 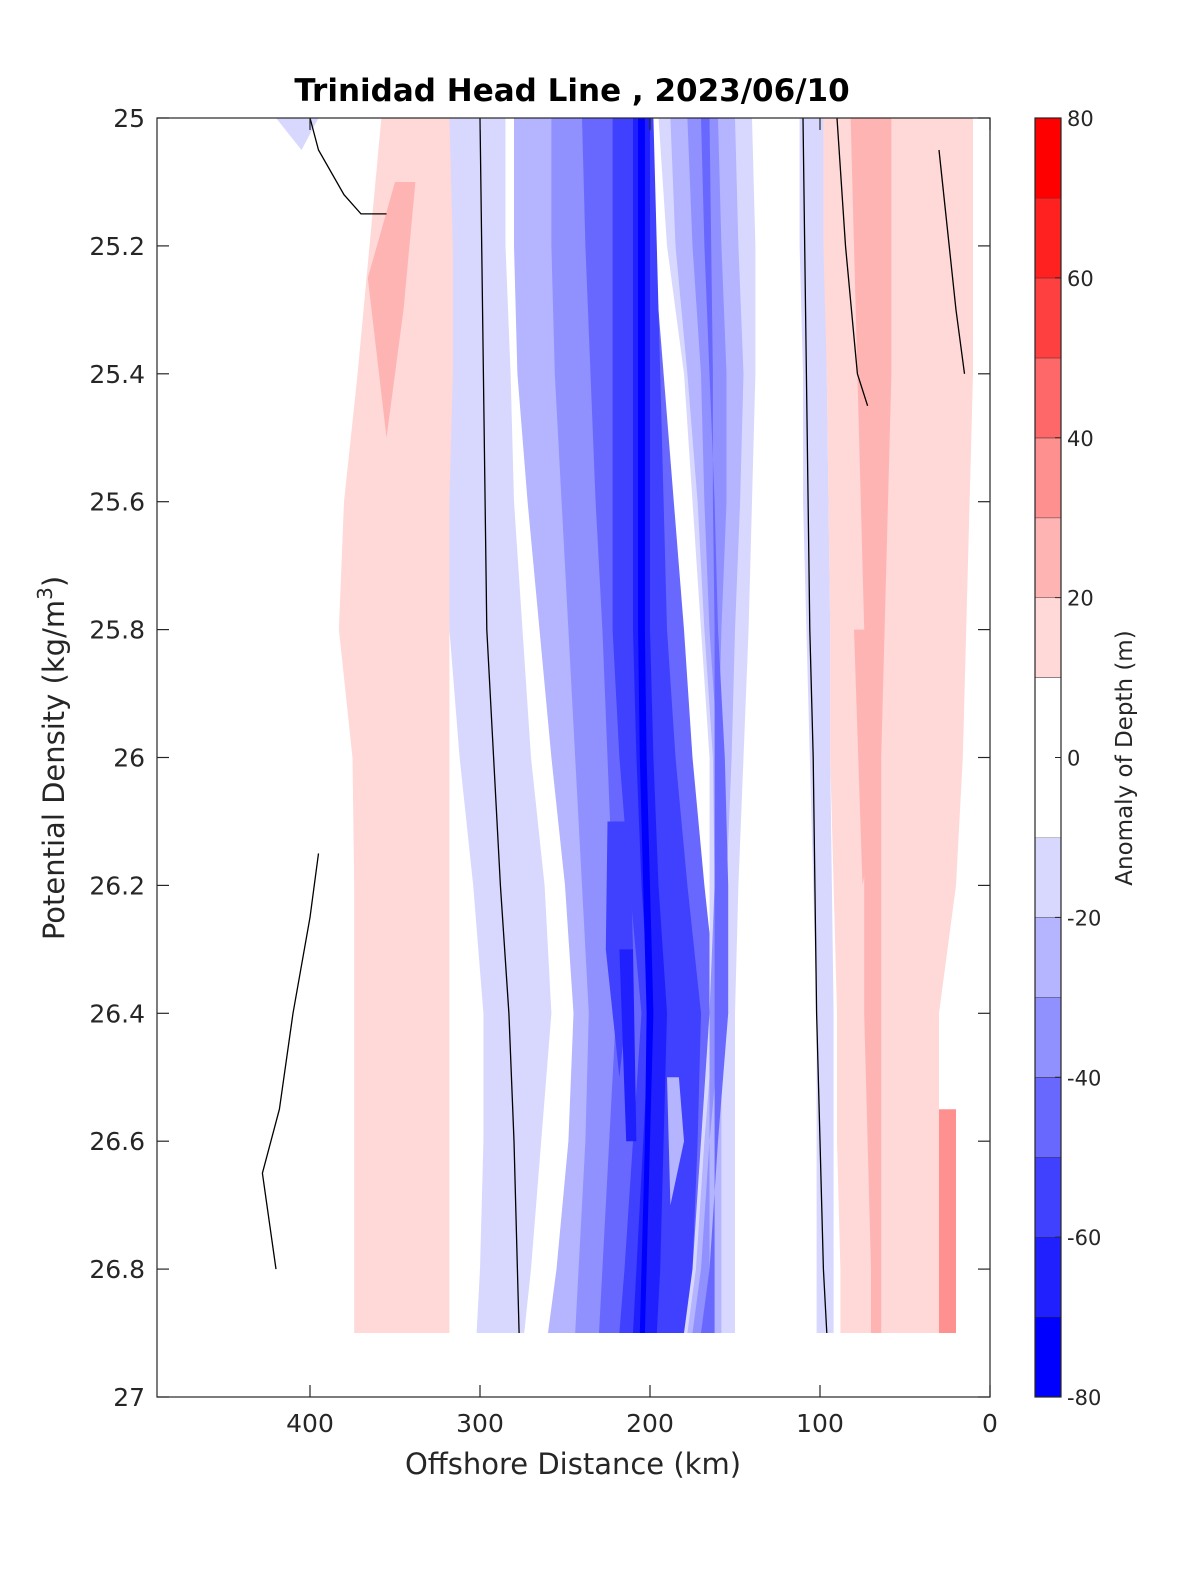 I want to click on colorbar, so click(x=1048, y=757).